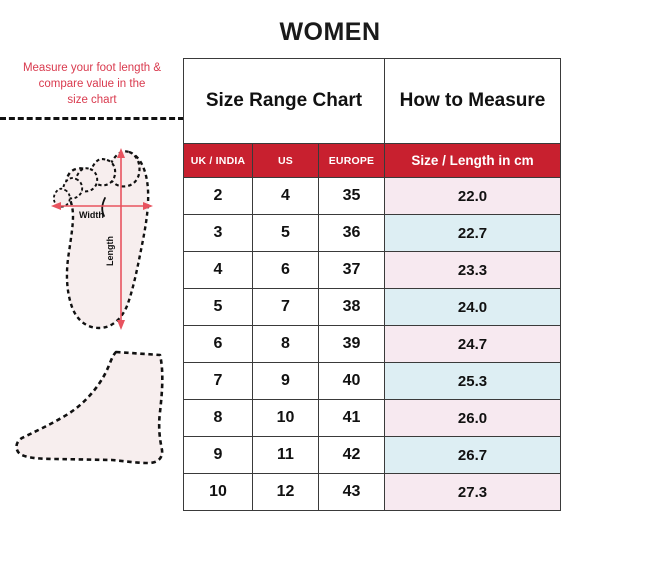  I want to click on cell-size-cm: 27.3, so click(472, 492).